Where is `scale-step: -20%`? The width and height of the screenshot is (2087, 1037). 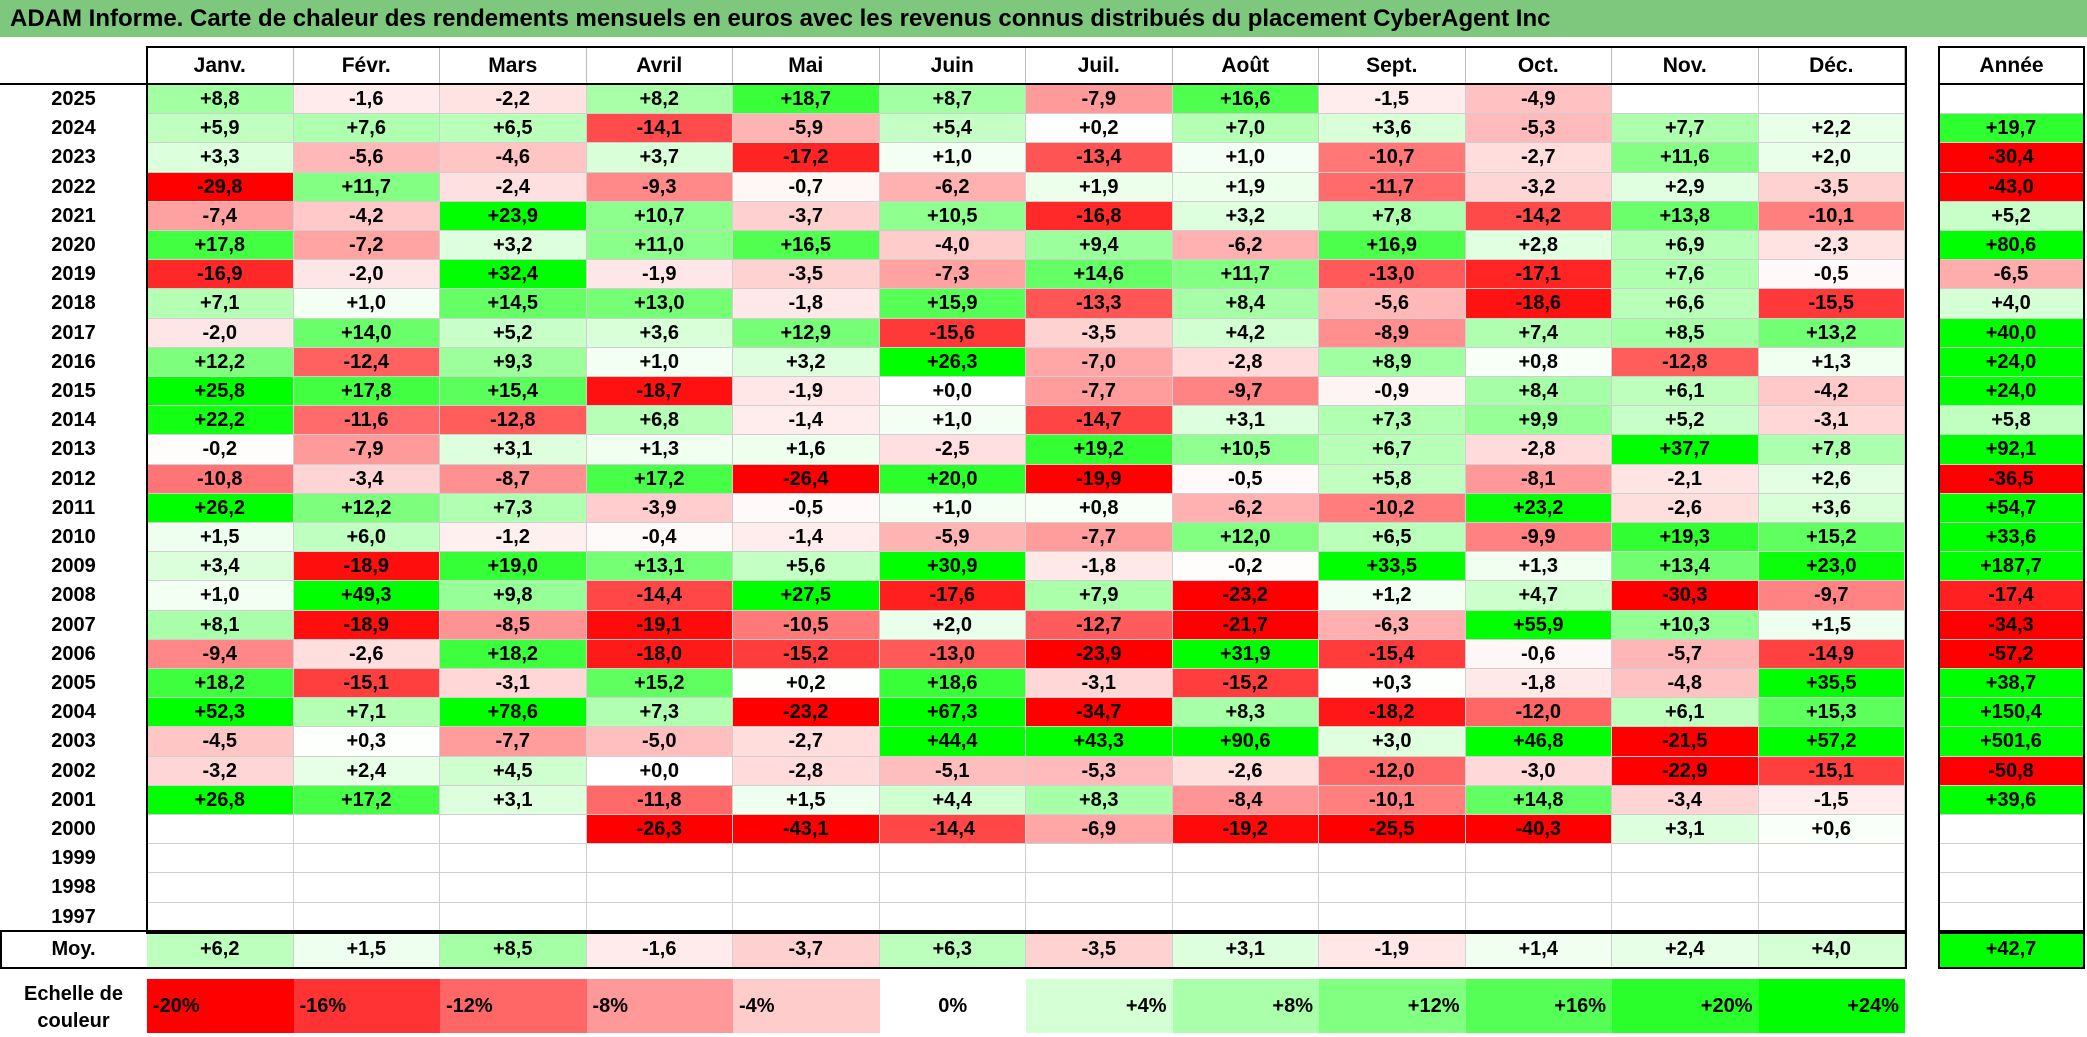
scale-step: -20% is located at coordinates (220, 1006).